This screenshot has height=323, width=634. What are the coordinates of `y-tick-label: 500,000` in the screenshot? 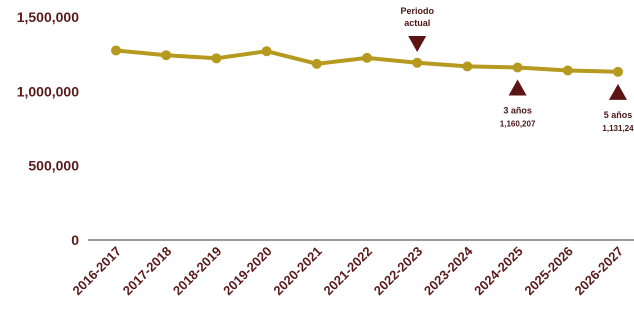 It's located at (53, 166).